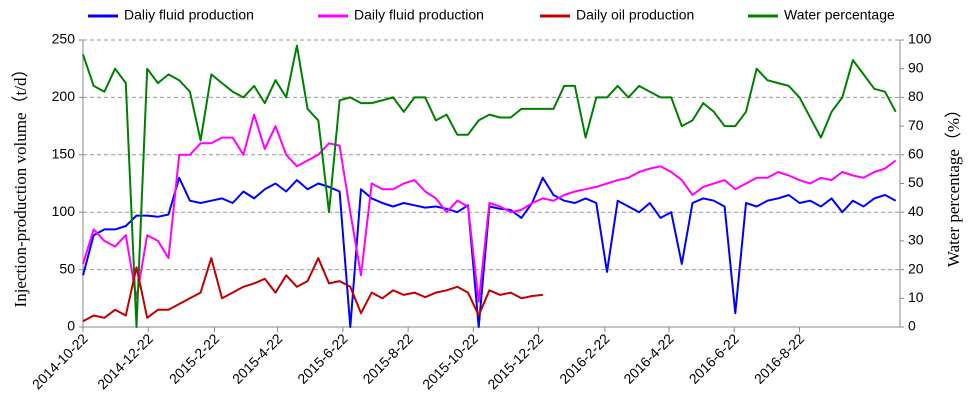  What do you see at coordinates (64, 211) in the screenshot?
I see `y-tick-label: 100` at bounding box center [64, 211].